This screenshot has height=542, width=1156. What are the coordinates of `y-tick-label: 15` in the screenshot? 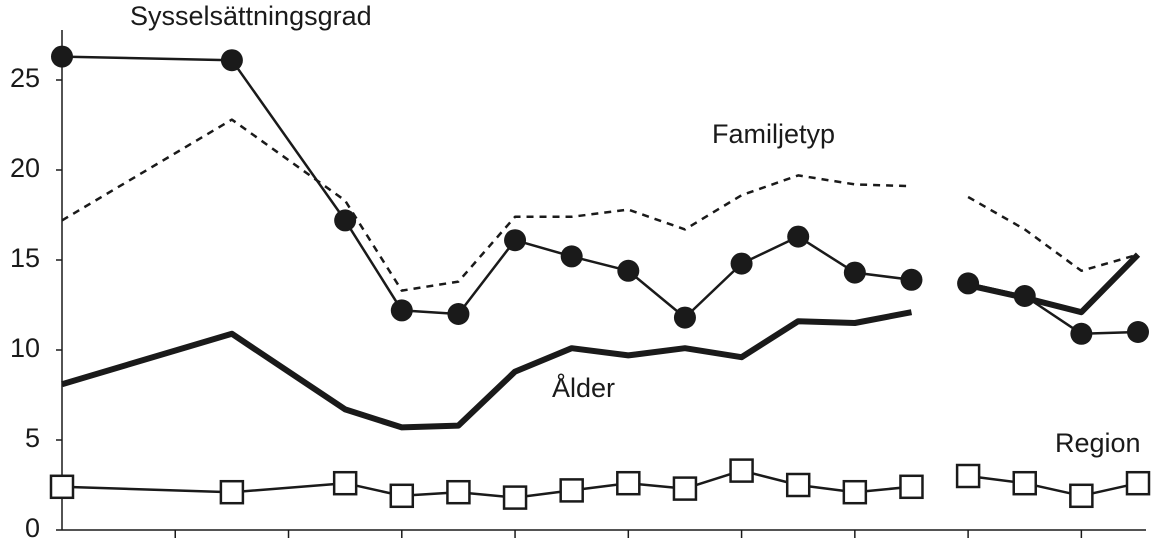 It's located at (25, 258).